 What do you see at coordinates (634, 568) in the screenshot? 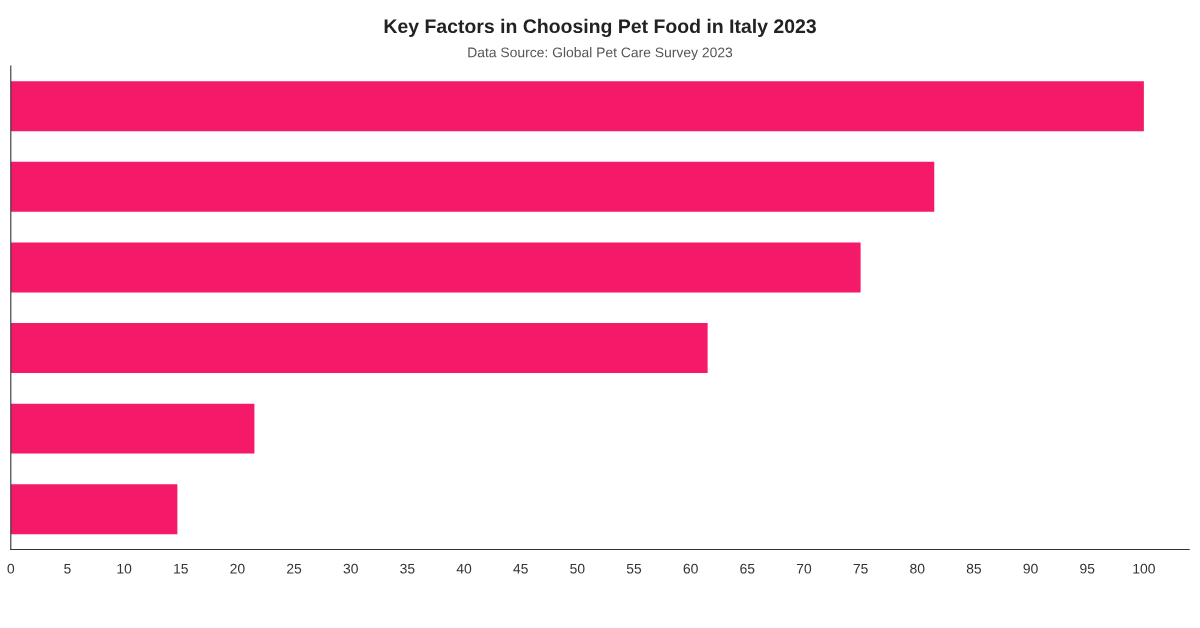
I see `x-tick-label: 55` at bounding box center [634, 568].